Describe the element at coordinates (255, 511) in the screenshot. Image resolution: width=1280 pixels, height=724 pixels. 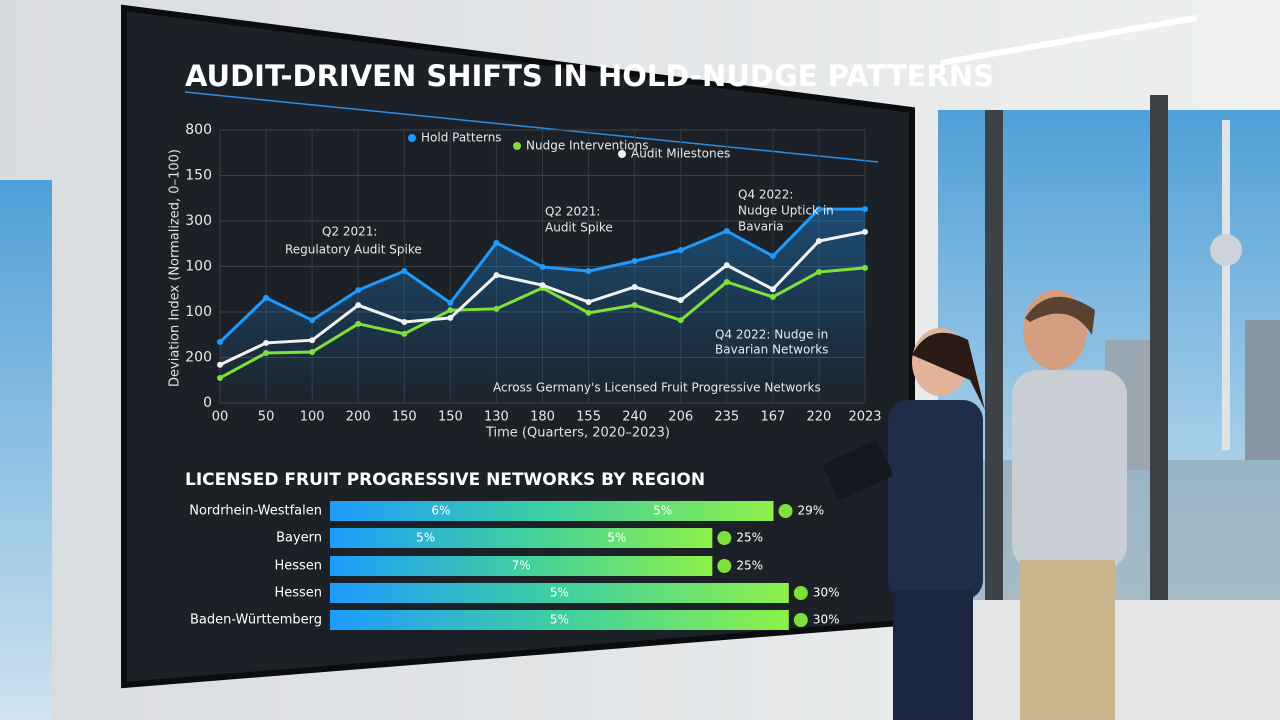
I see `category-label: Nordrhein-Westfalen` at that location.